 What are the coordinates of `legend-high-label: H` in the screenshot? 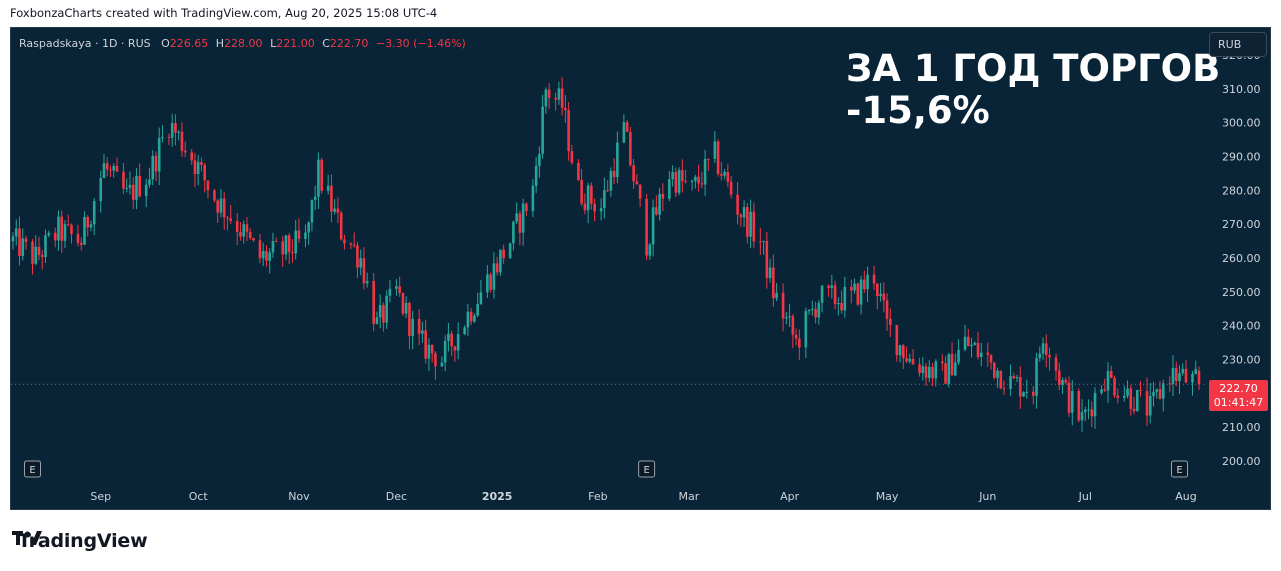 It's located at (220, 43).